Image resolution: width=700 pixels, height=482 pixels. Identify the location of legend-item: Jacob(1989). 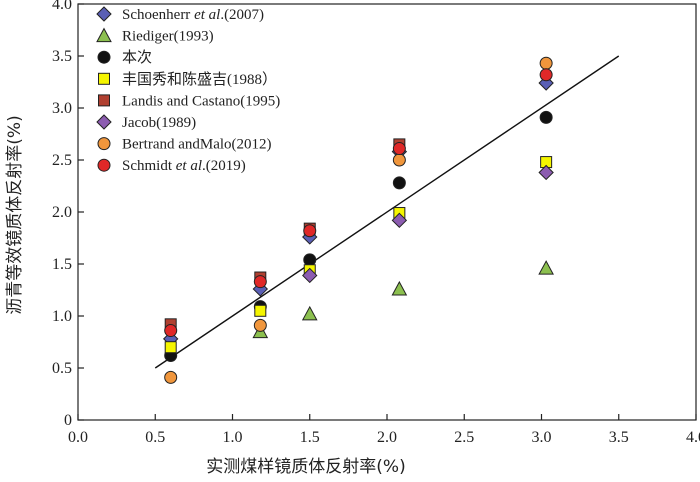
(146, 122).